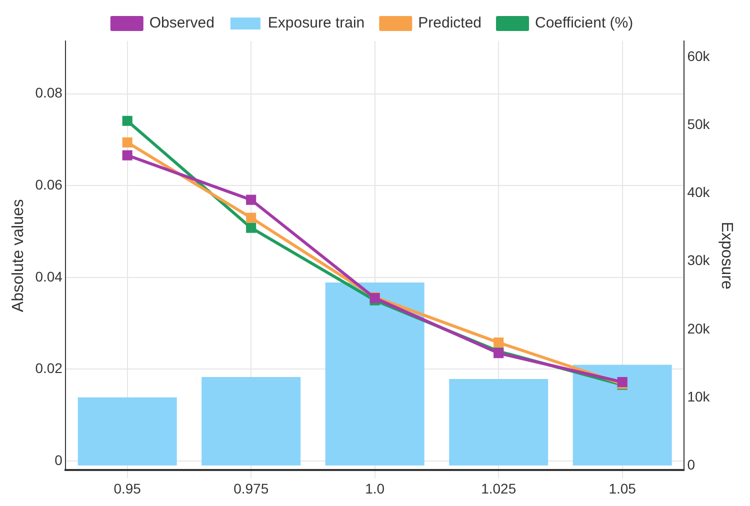 This screenshot has width=750, height=506. I want to click on y-axis-title: Absolute values, so click(19, 255).